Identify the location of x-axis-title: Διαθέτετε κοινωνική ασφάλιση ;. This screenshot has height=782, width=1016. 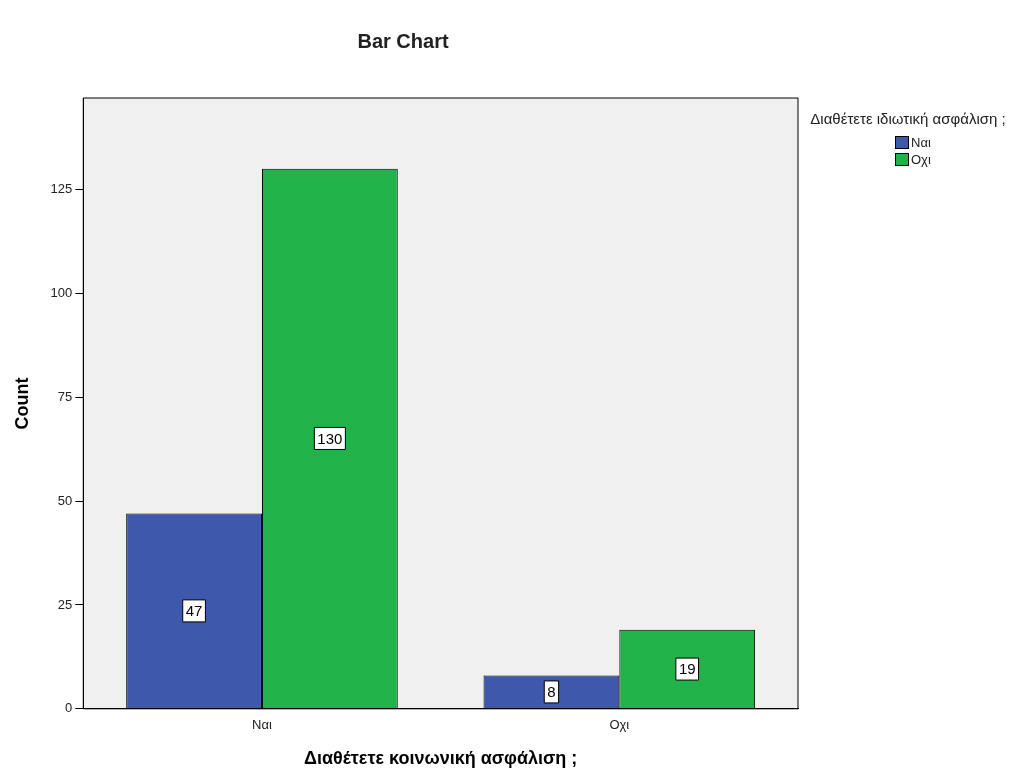
(440, 758).